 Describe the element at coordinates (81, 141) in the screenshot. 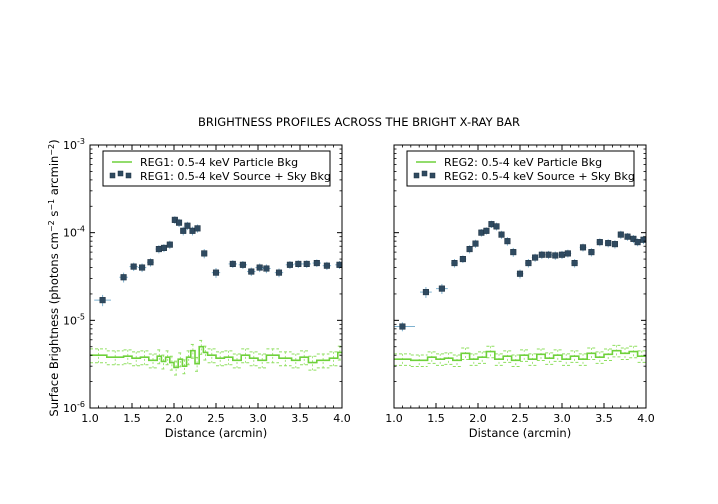

I see `y-tick-exponent: -3` at that location.